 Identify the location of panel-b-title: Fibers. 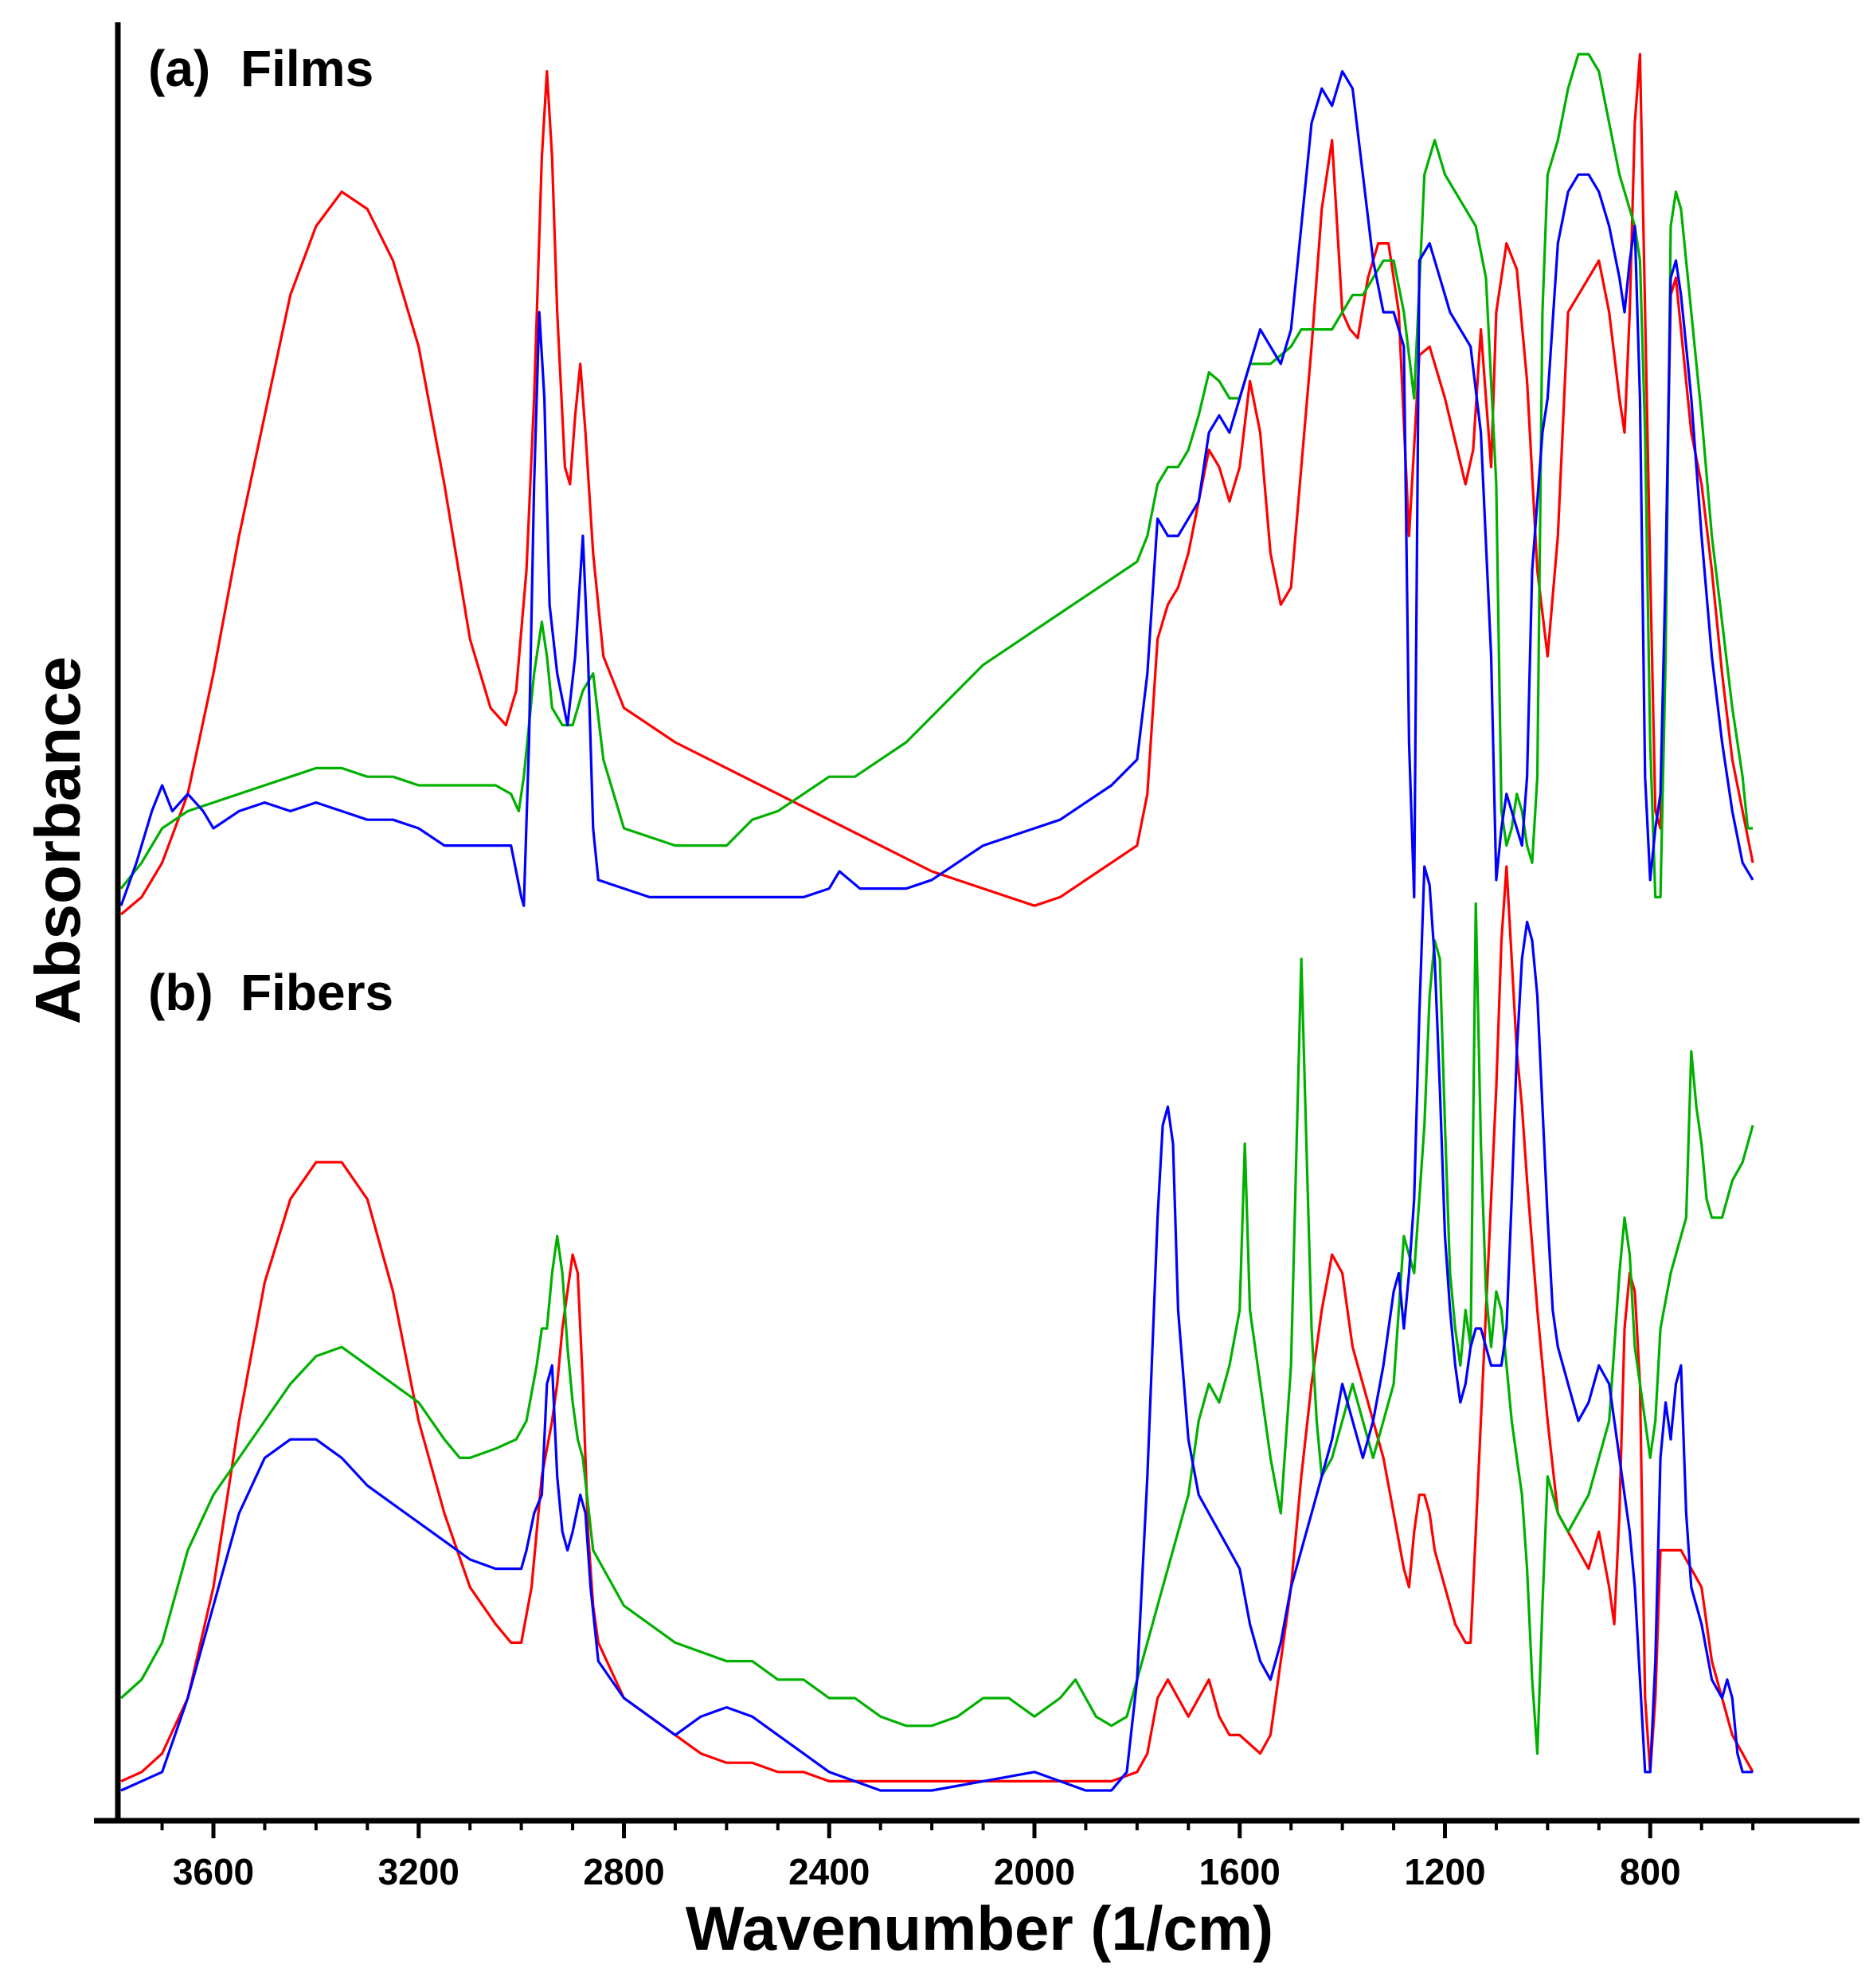
(316, 992).